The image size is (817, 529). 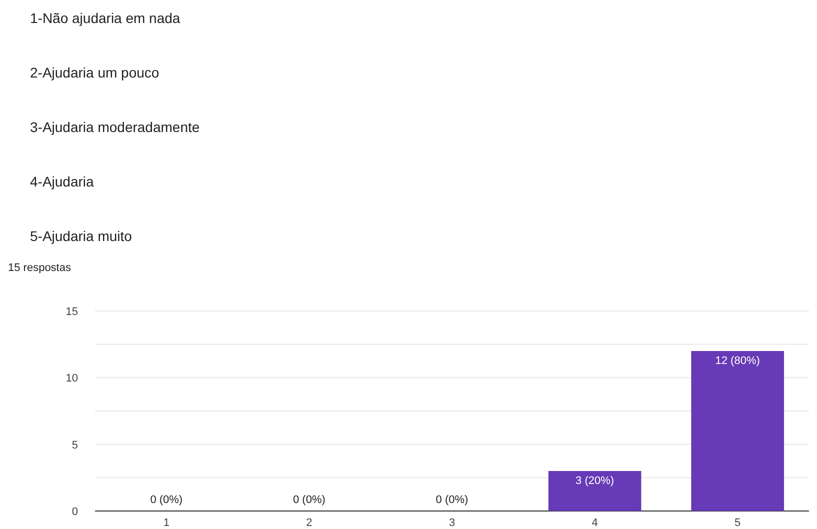 I want to click on text: 2-Ajudaria um pouco, so click(x=95, y=72).